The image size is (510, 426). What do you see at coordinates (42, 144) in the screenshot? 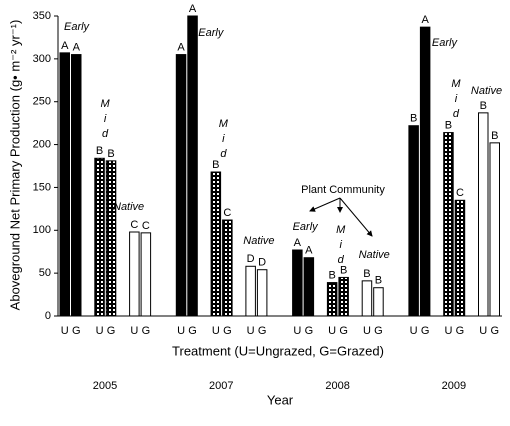
I see `y-tick-label: 200` at bounding box center [42, 144].